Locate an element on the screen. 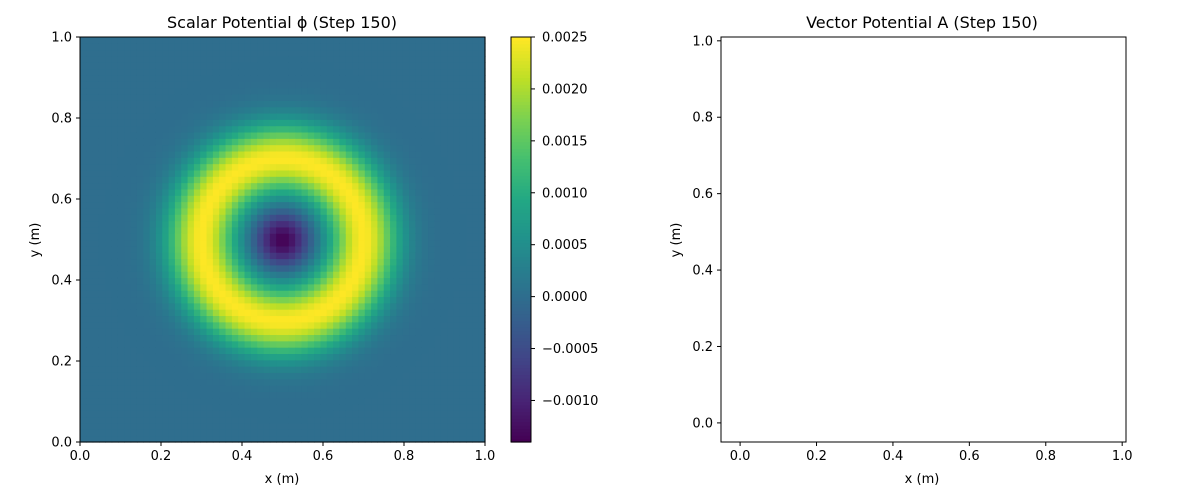 This screenshot has width=1200, height=500. y-tick-label: 0.8 is located at coordinates (61, 119).